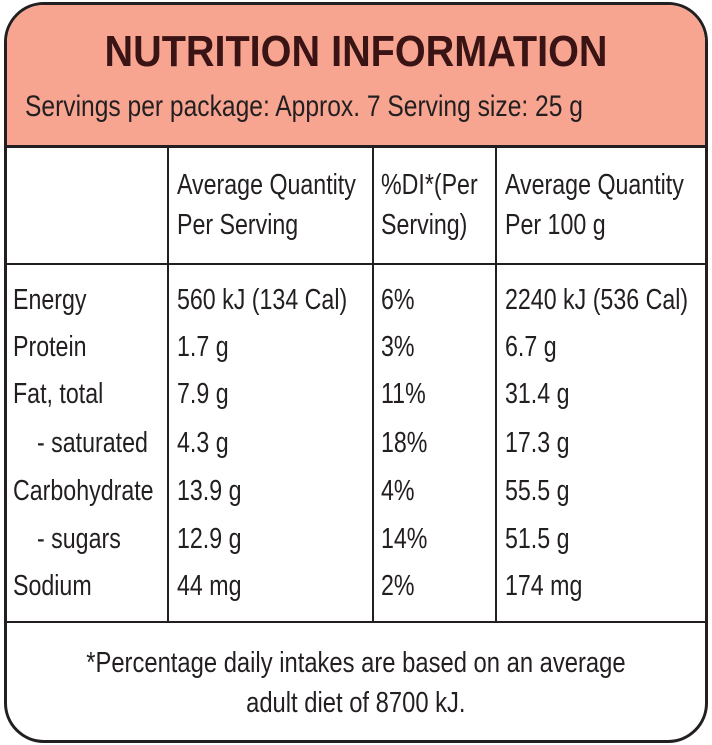 The image size is (712, 745). What do you see at coordinates (537, 394) in the screenshot?
I see `per-100g-value: 31.4 g` at bounding box center [537, 394].